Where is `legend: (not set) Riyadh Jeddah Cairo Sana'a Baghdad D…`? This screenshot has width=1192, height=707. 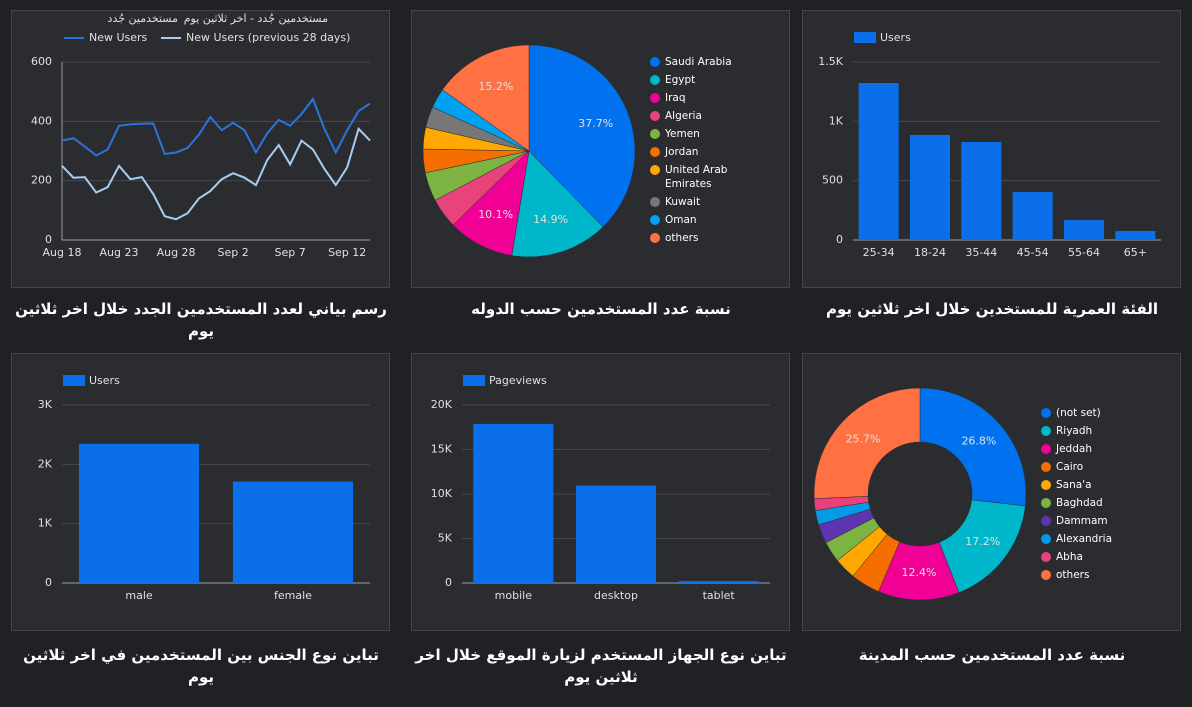
legend: (not set) Riyadh Jeddah Cairo Sana'a Baghdad D… is located at coordinates (1086, 496).